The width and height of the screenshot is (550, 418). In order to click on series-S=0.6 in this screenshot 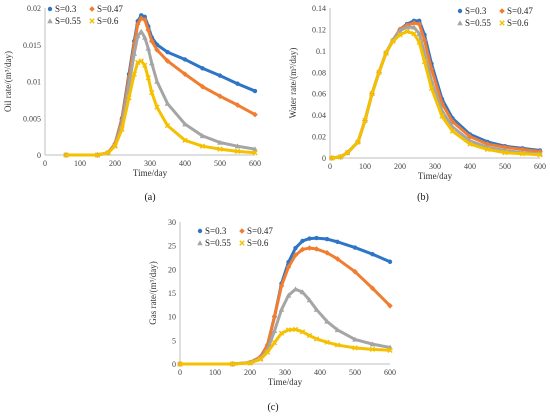, I will do `click(285, 346)`.